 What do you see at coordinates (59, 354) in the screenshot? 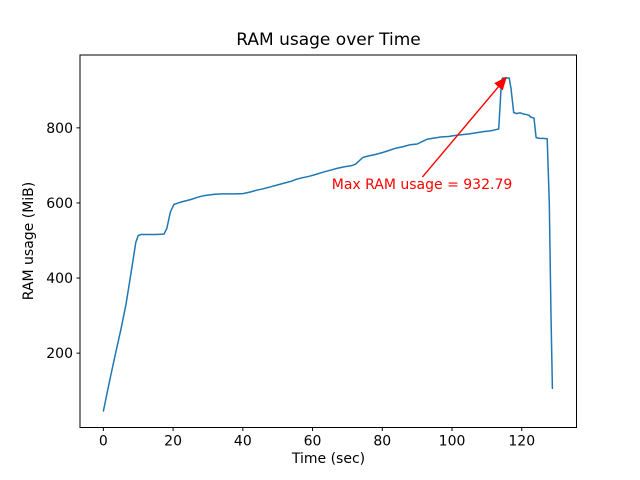
I see `y-tick-label: 200` at bounding box center [59, 354].